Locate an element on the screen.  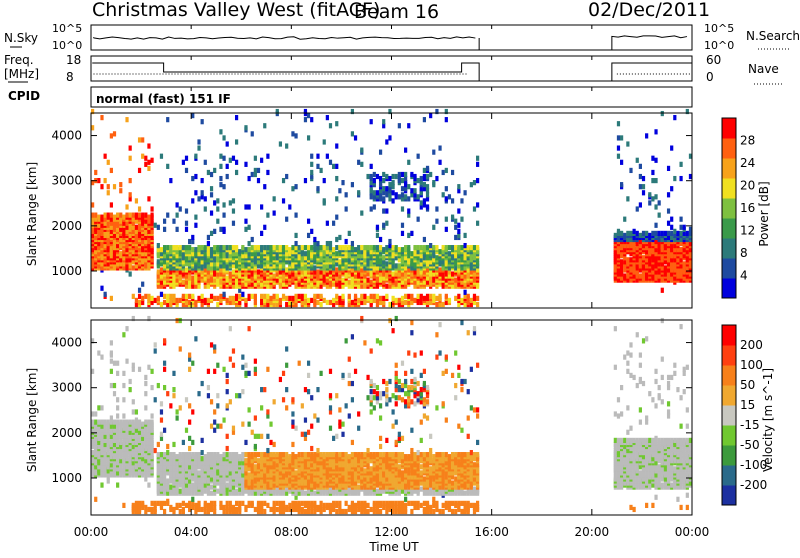
nave-label: Nave is located at coordinates (763, 69).